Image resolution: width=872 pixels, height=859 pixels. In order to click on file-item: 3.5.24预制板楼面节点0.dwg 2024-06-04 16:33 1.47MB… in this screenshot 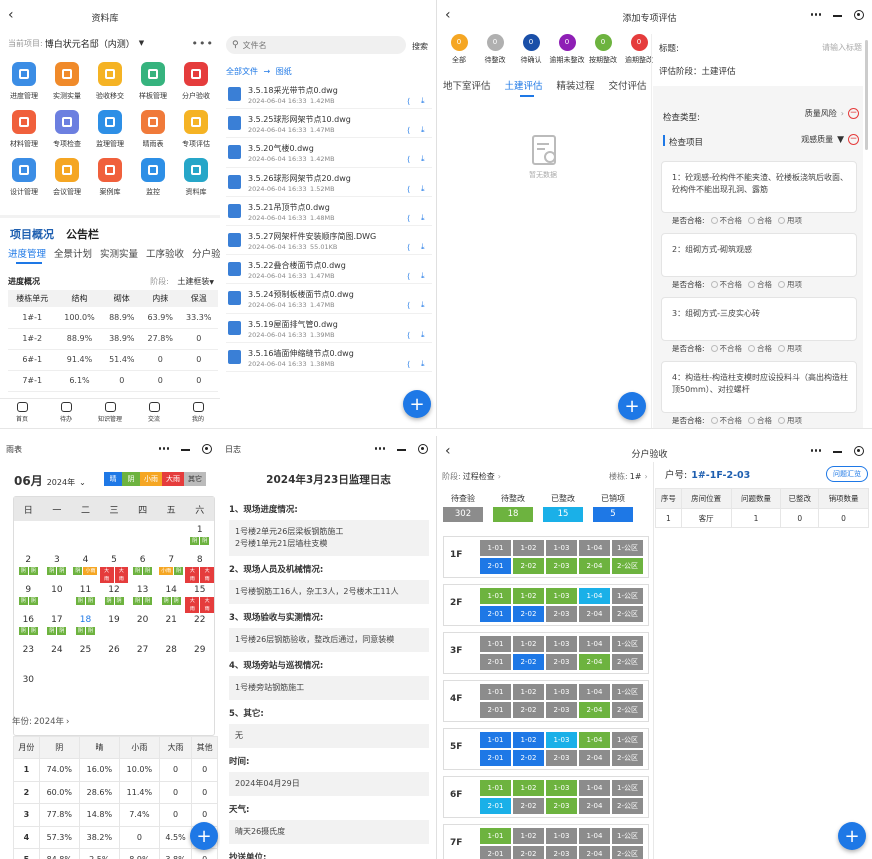, I will do `click(329, 299)`.